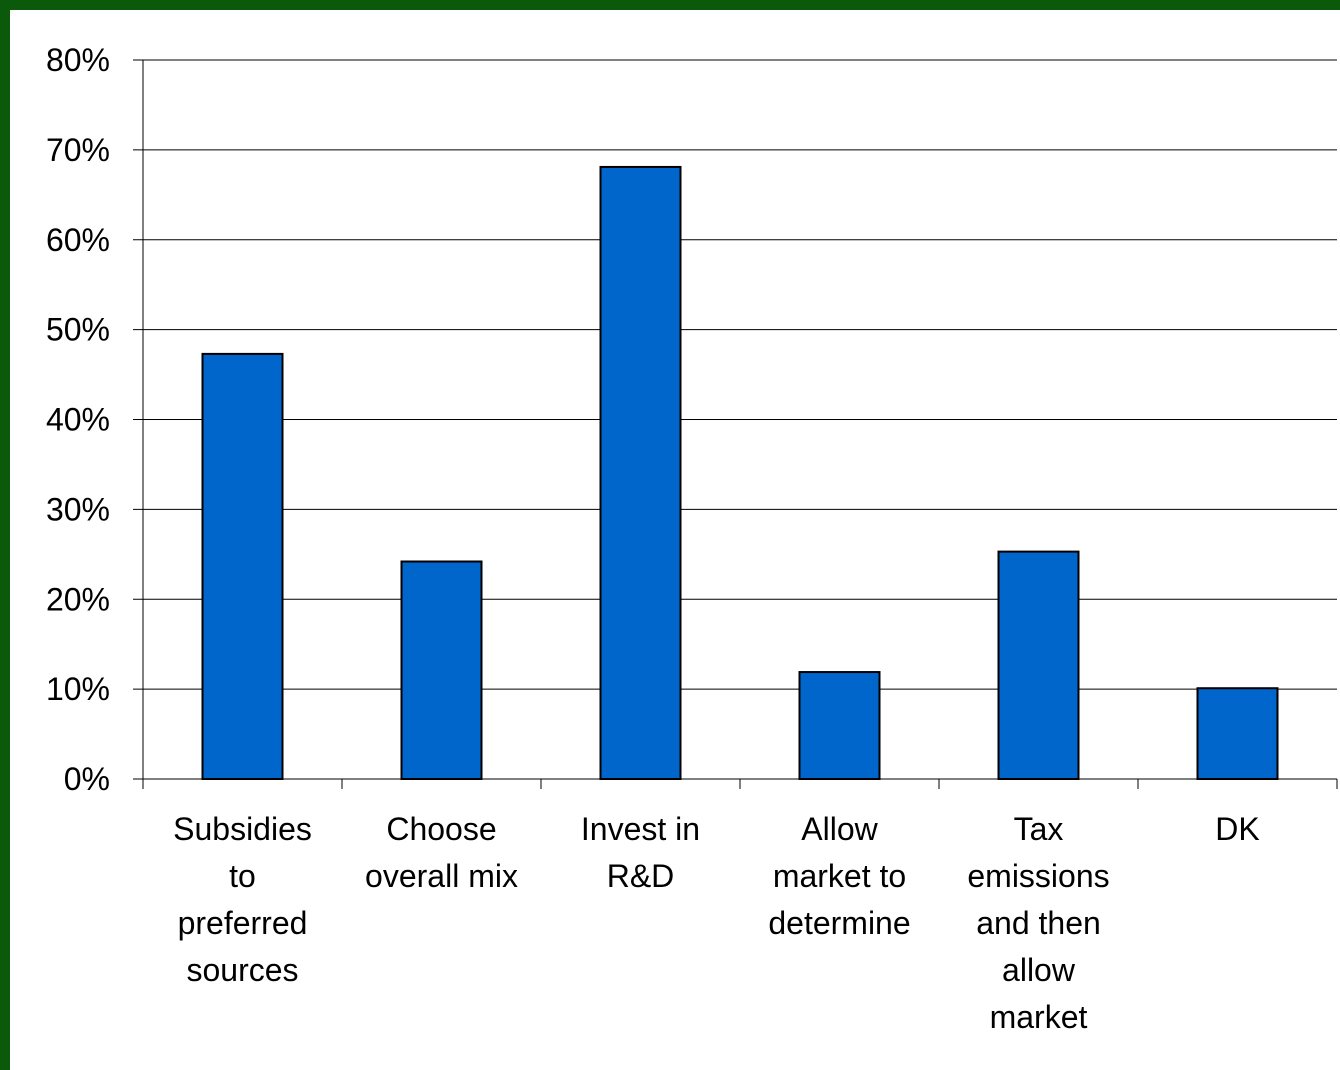  Describe the element at coordinates (78, 509) in the screenshot. I see `y-tick-label: 30%` at that location.